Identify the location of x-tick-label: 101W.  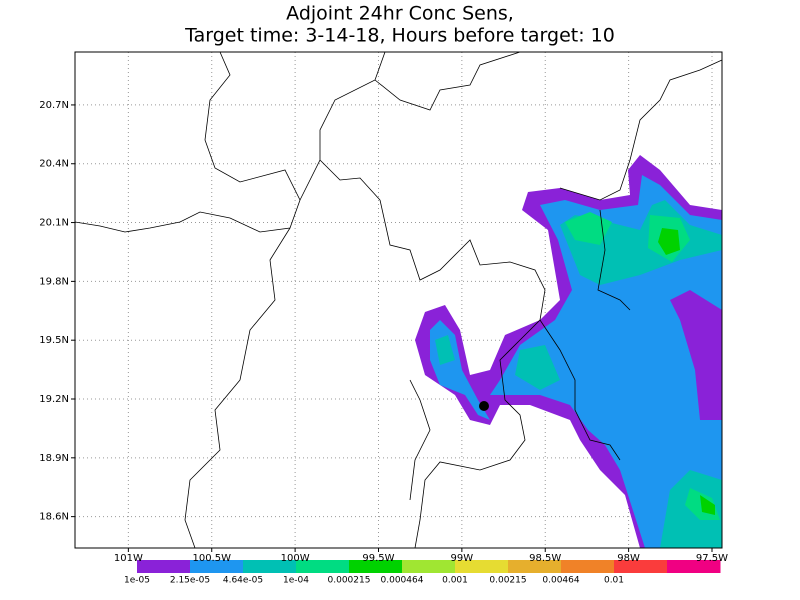
(128, 558).